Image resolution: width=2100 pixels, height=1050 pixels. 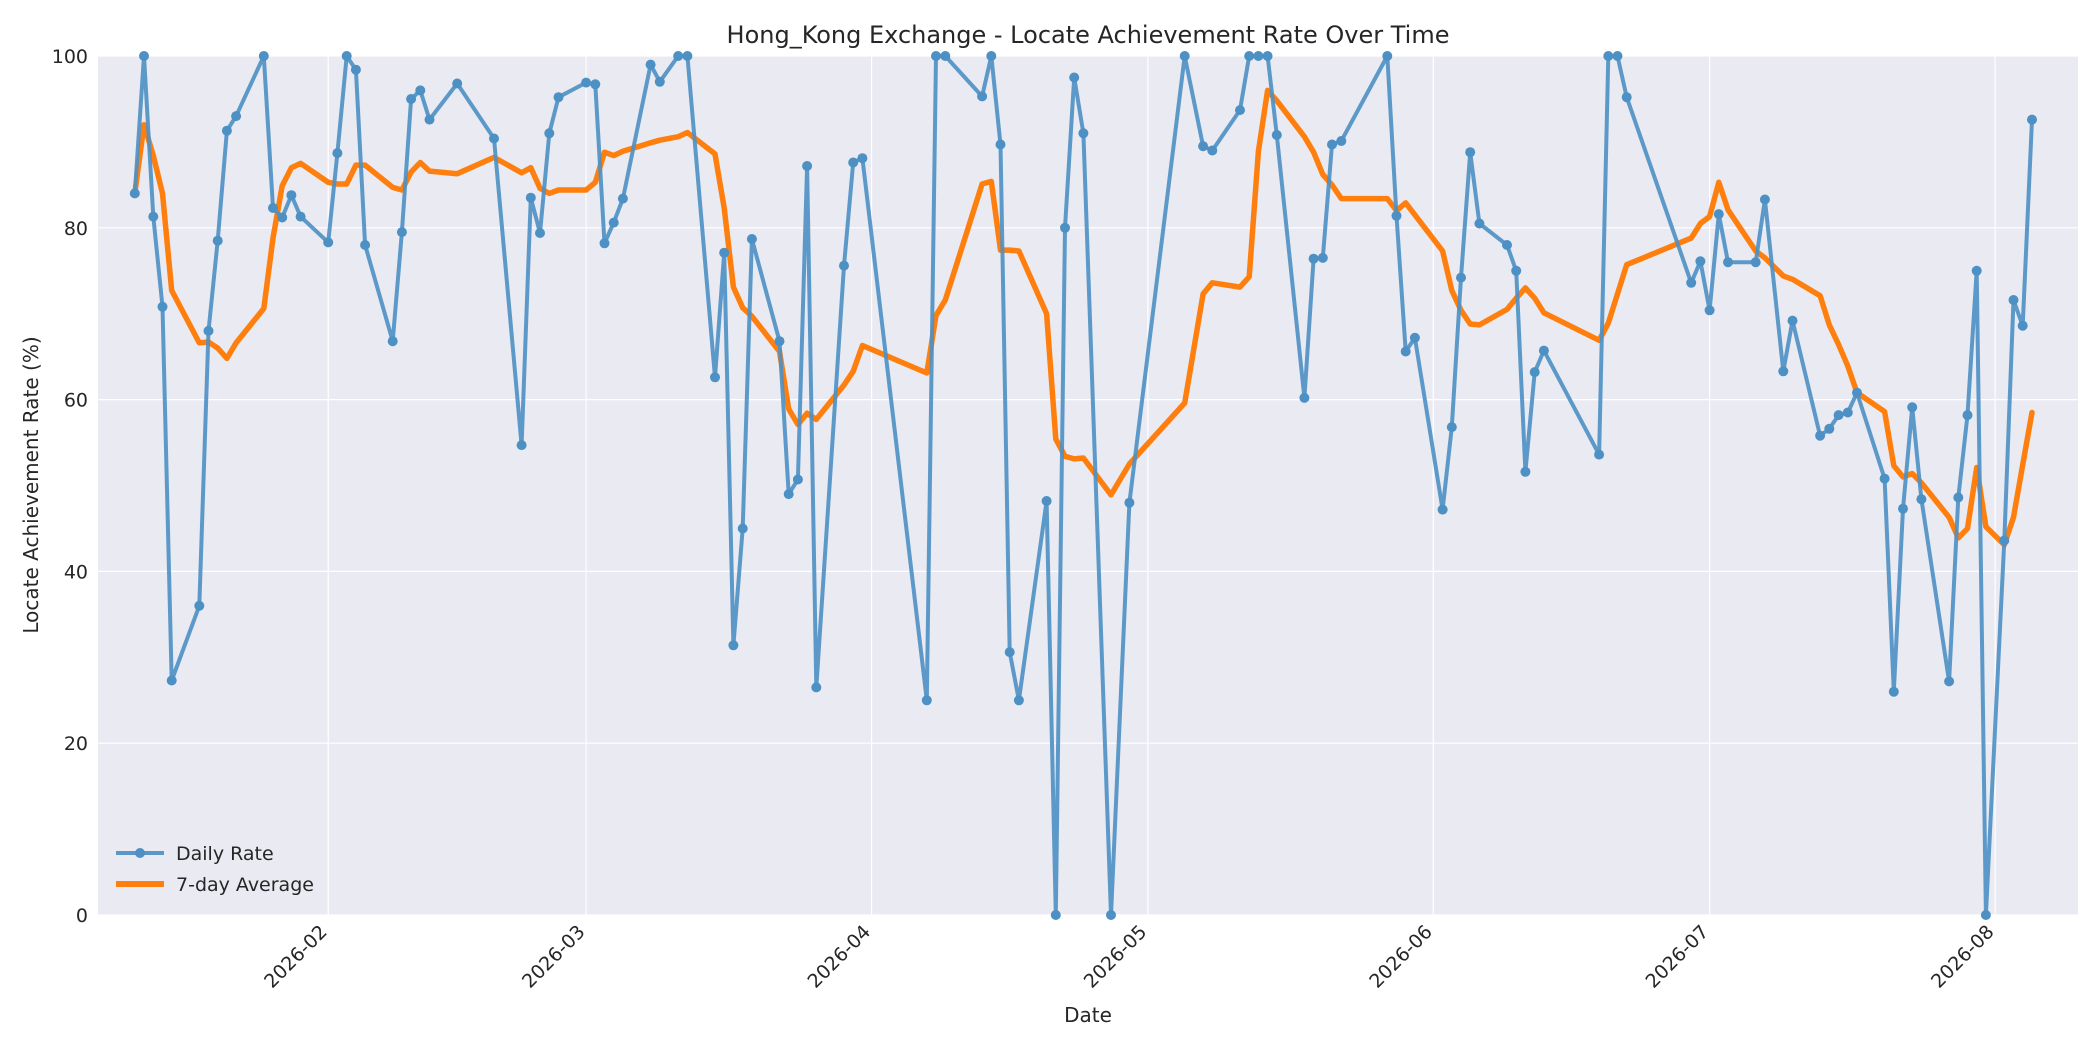 What do you see at coordinates (82, 916) in the screenshot?
I see `y-tick-label: 0` at bounding box center [82, 916].